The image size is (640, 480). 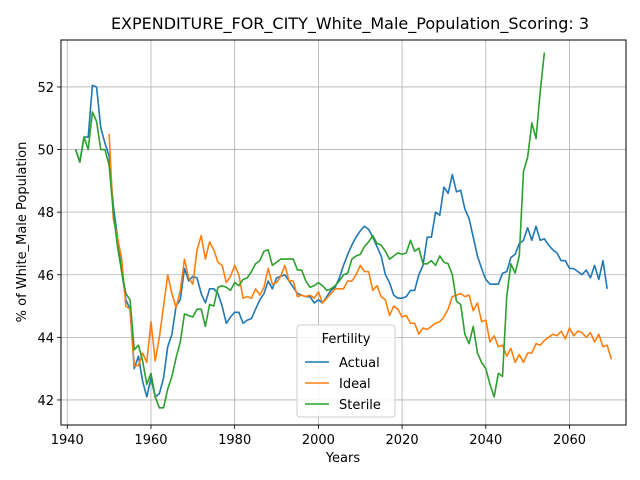 I want to click on x-tick-label: 1980, so click(x=234, y=440).